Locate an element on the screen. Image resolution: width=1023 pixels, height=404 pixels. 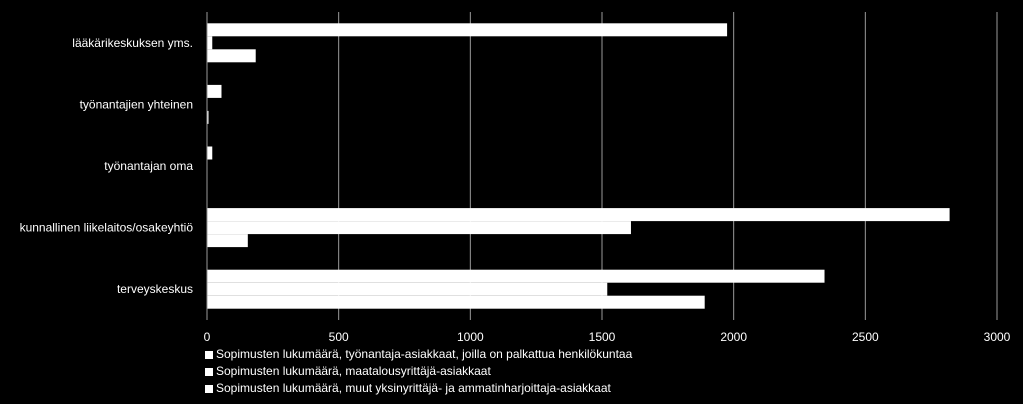
x-tick-label: 2500 is located at coordinates (865, 337).